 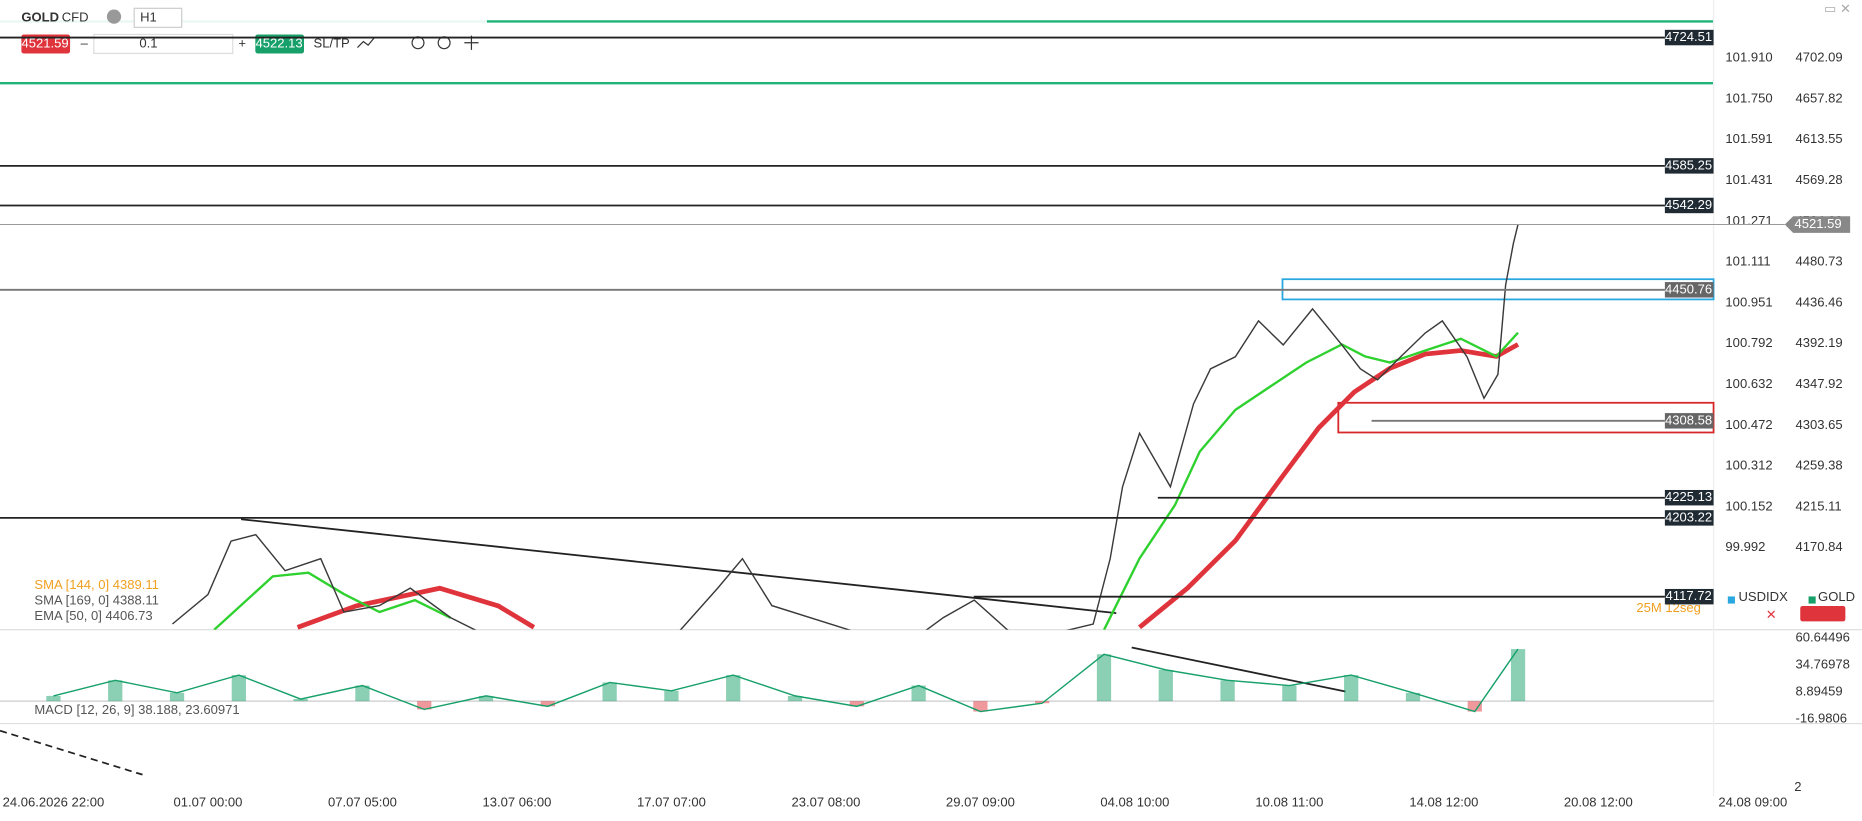 I want to click on level-label: 4542.29, so click(x=1688, y=204).